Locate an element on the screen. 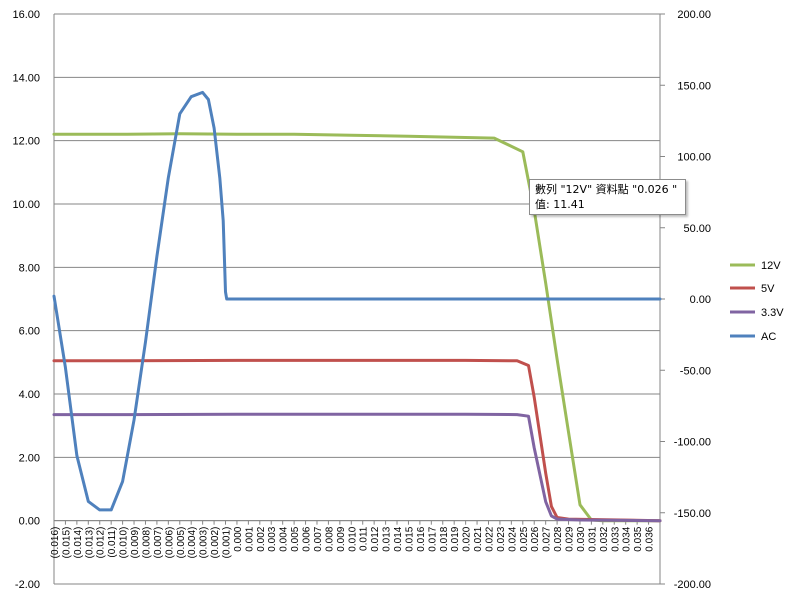 The height and width of the screenshot is (600, 800). x-tick-label: 0.029 is located at coordinates (570, 538).